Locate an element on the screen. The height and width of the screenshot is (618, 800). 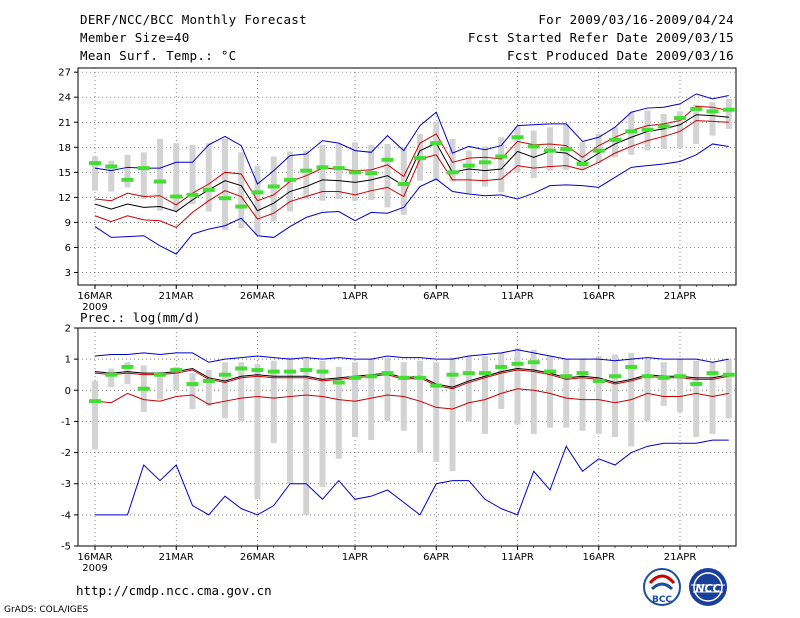
temp-ytick-label: 27 is located at coordinates (64, 73).